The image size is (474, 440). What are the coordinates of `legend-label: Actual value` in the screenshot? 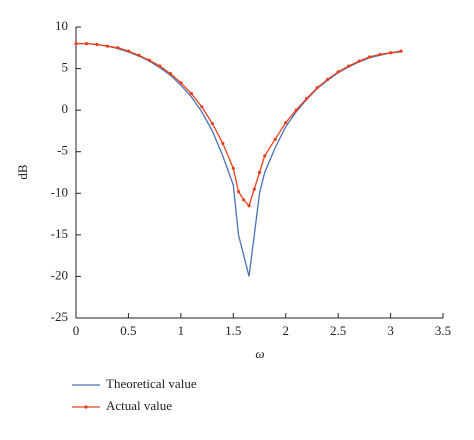 It's located at (139, 405).